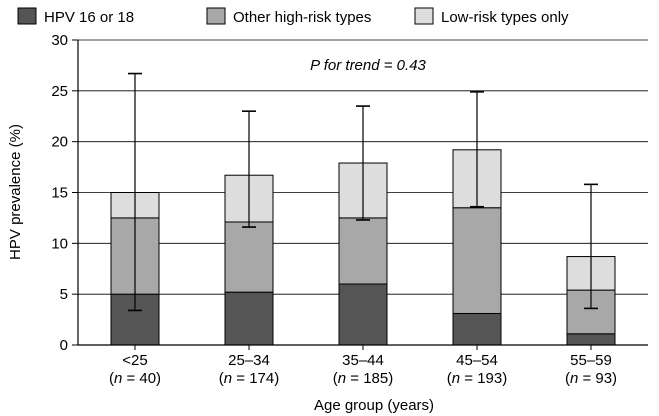  Describe the element at coordinates (368, 65) in the screenshot. I see `p-trend-annotation: P for trend = 0.43` at that location.